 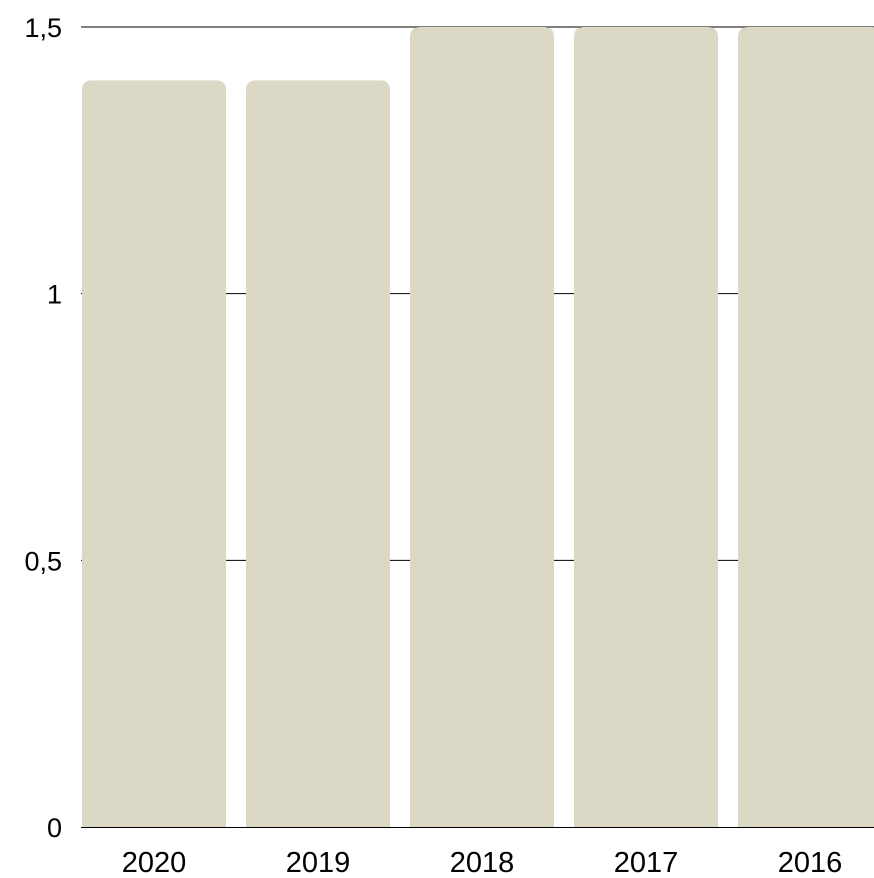 What do you see at coordinates (43, 561) in the screenshot?
I see `y-tick-label: 0,5` at bounding box center [43, 561].